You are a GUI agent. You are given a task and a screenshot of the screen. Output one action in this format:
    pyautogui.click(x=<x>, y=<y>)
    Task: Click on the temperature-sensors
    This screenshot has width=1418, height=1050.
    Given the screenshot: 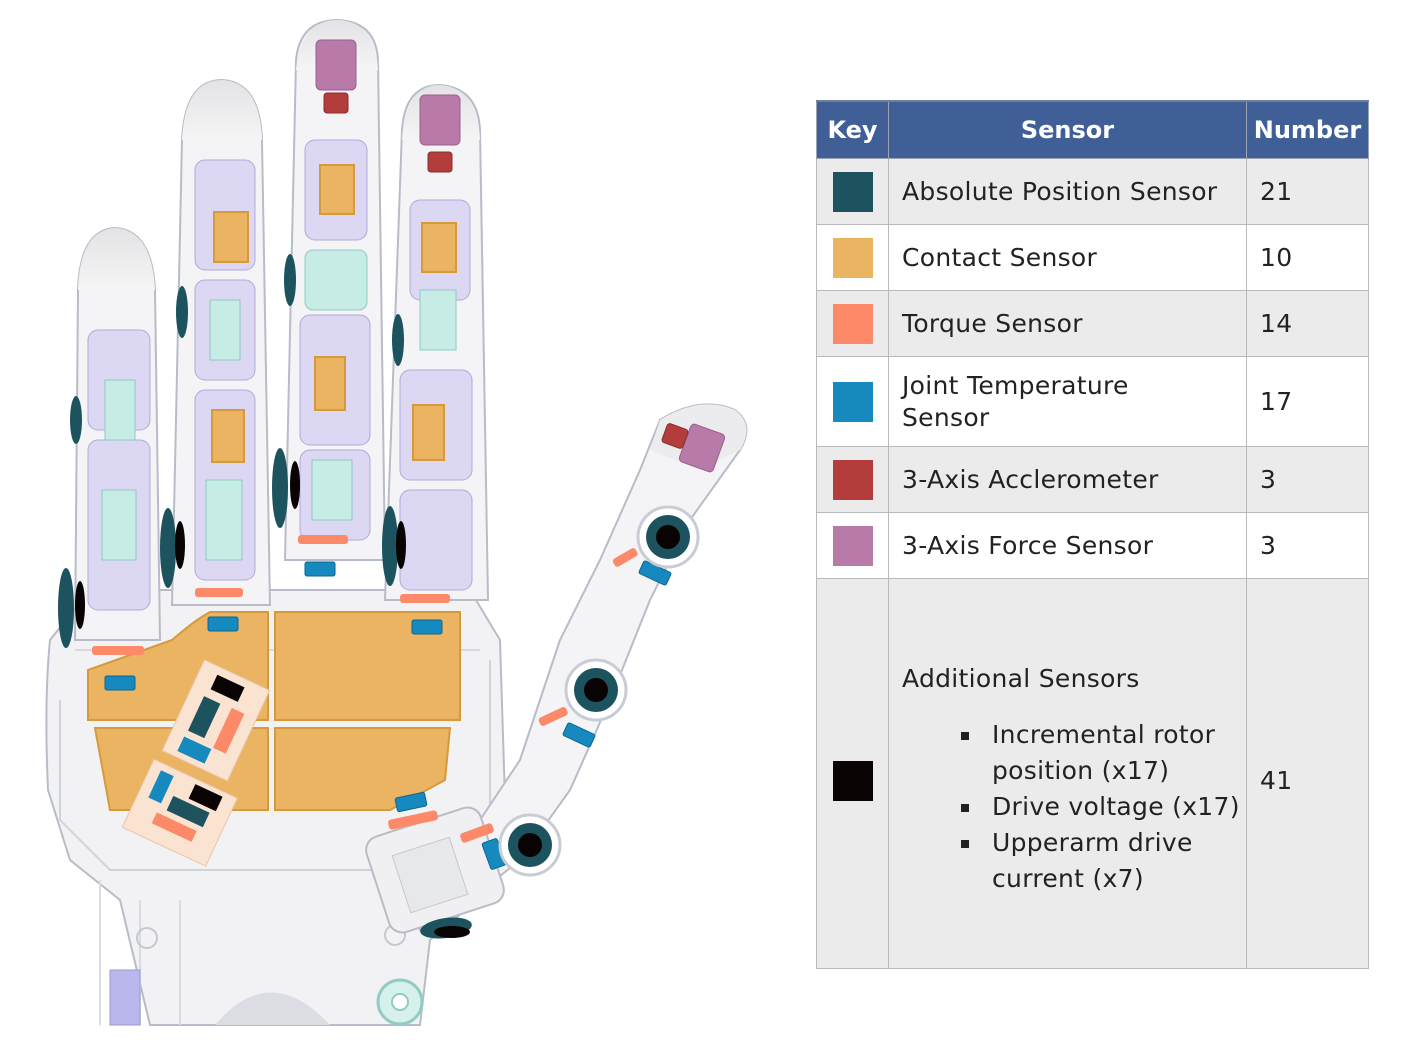 What is the action you would take?
    pyautogui.click(x=388, y=715)
    